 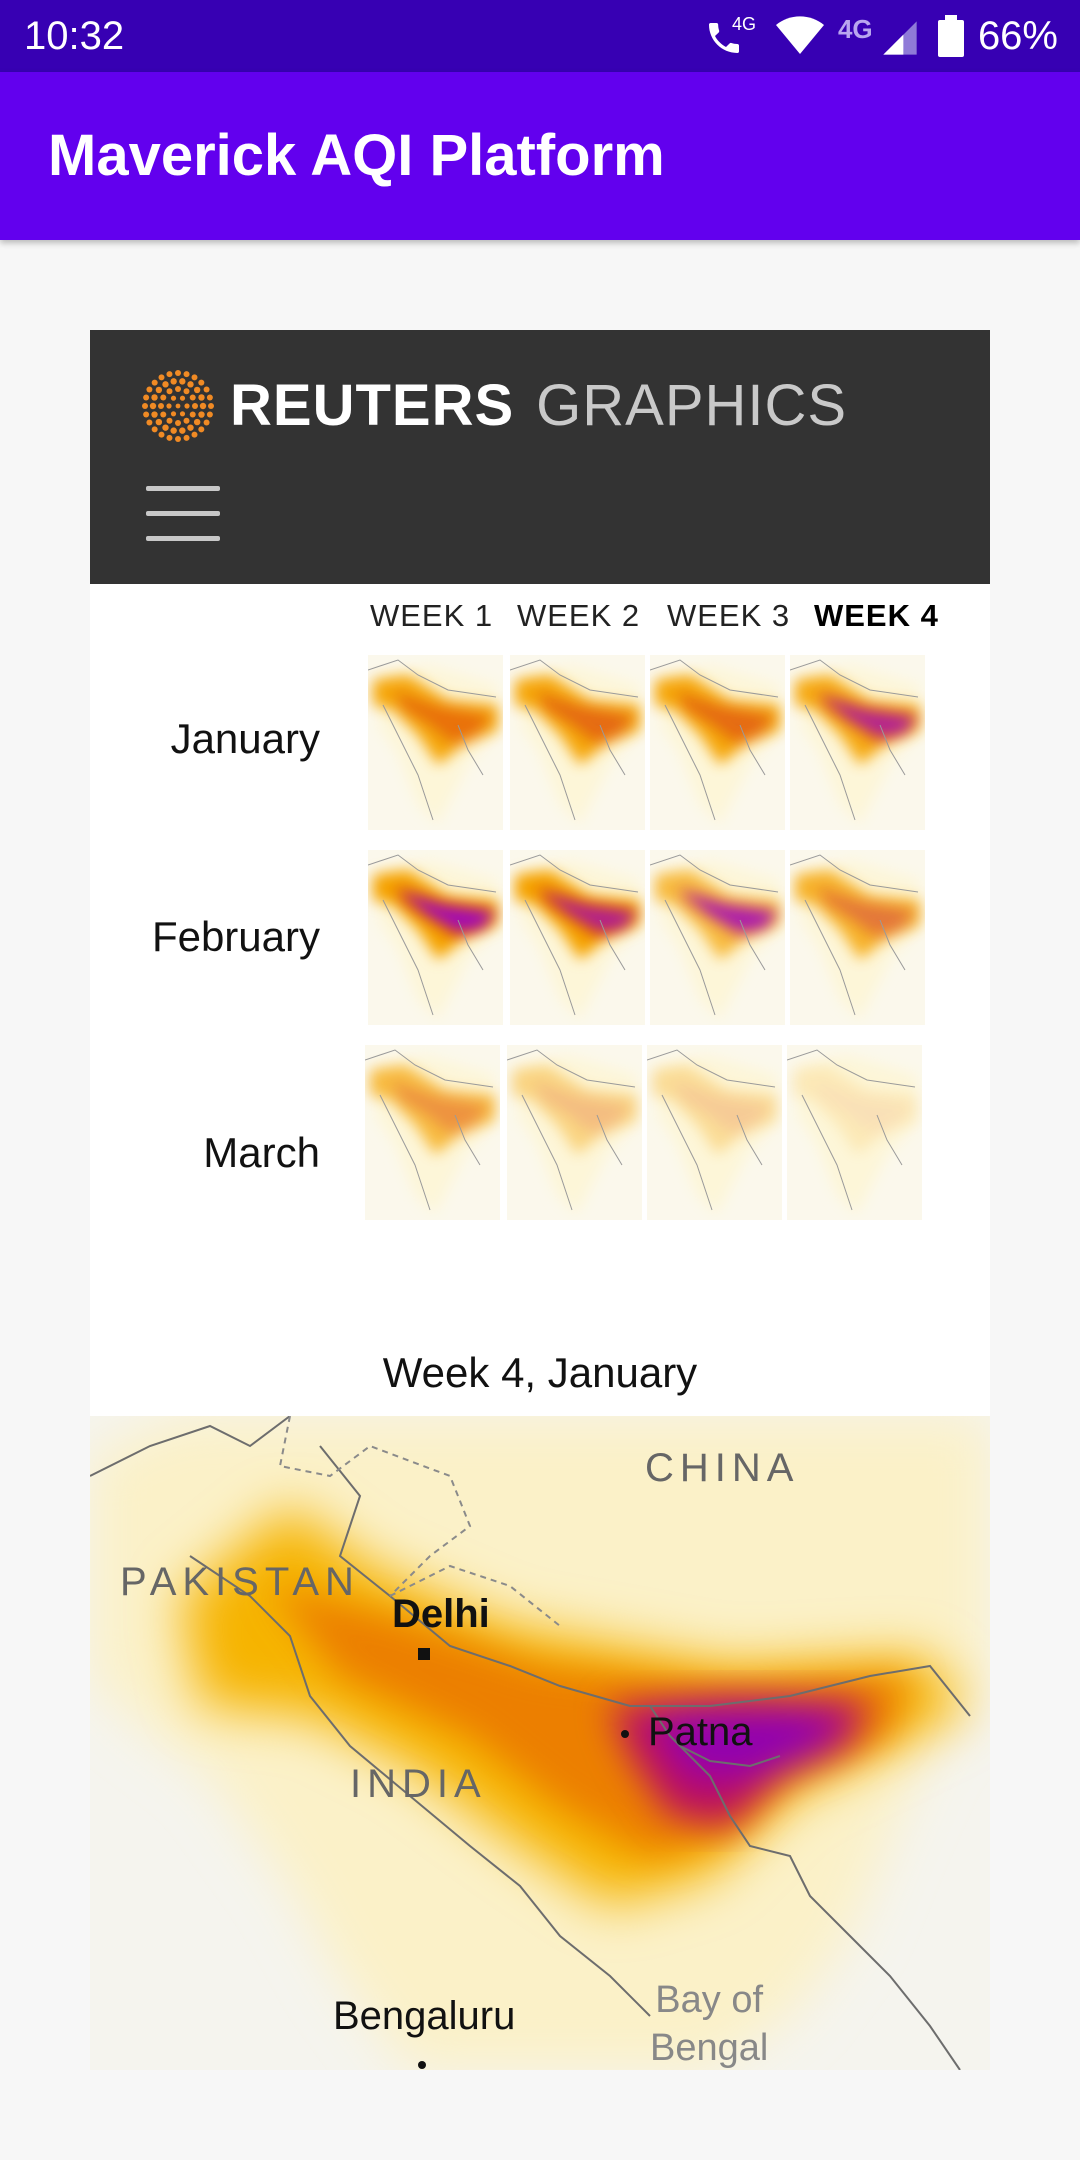 What do you see at coordinates (245, 738) in the screenshot?
I see `month-label-january: January` at bounding box center [245, 738].